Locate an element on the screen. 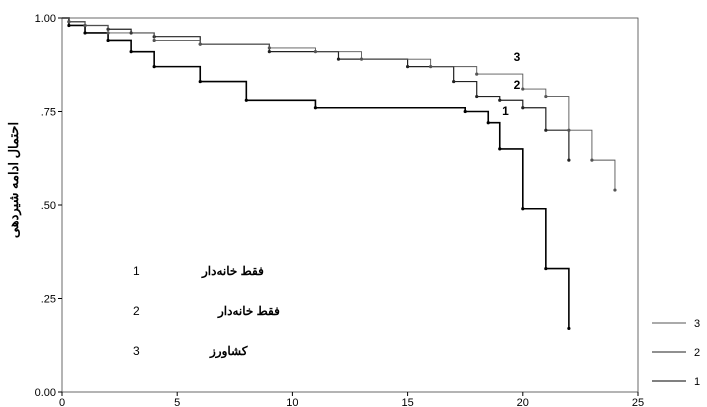 The height and width of the screenshot is (407, 707). x-tick-label: 20 is located at coordinates (523, 402).